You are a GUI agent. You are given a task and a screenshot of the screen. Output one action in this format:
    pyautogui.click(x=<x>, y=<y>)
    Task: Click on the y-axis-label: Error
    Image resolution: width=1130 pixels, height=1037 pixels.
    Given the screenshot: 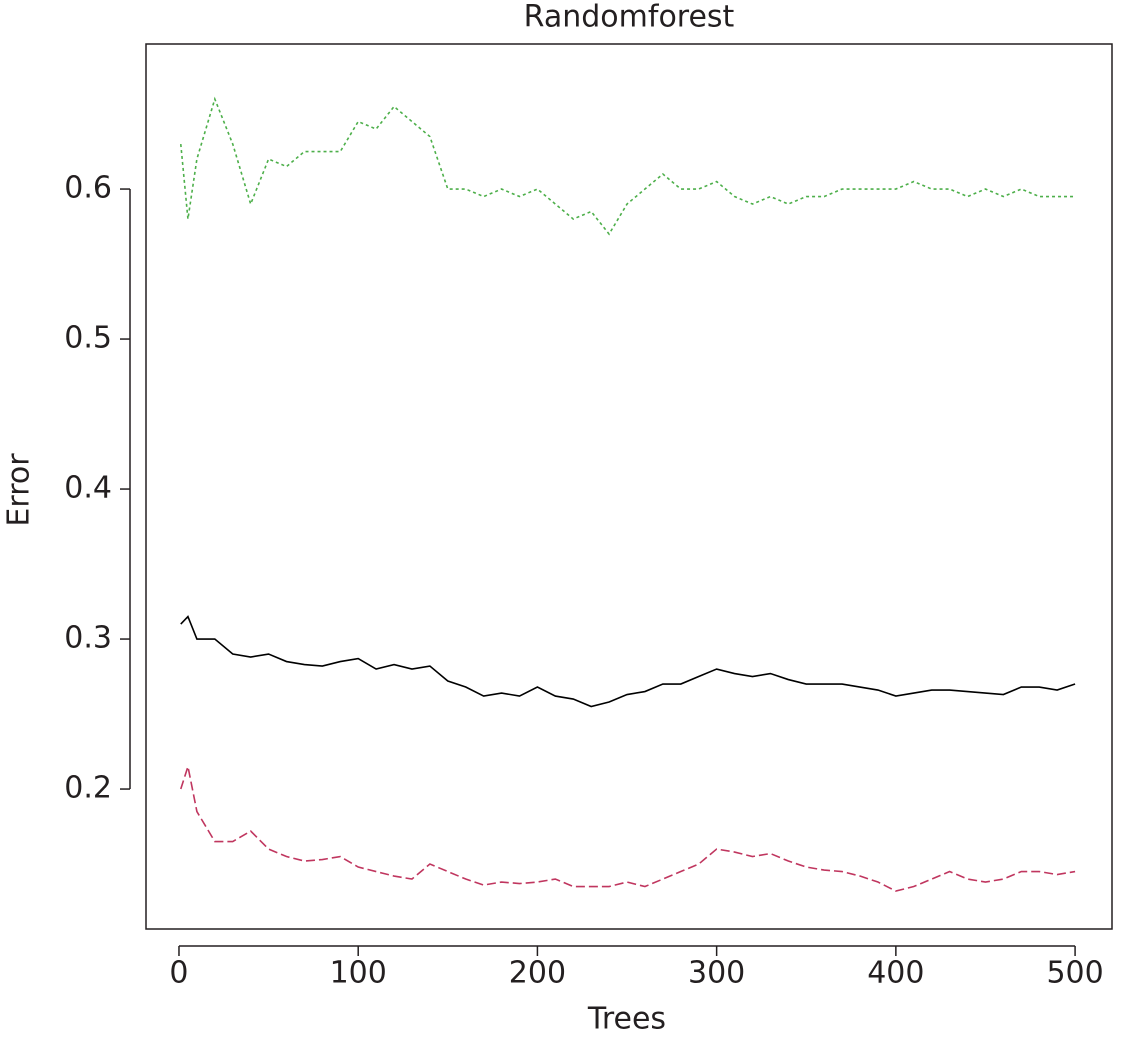 What is the action you would take?
    pyautogui.click(x=19, y=490)
    